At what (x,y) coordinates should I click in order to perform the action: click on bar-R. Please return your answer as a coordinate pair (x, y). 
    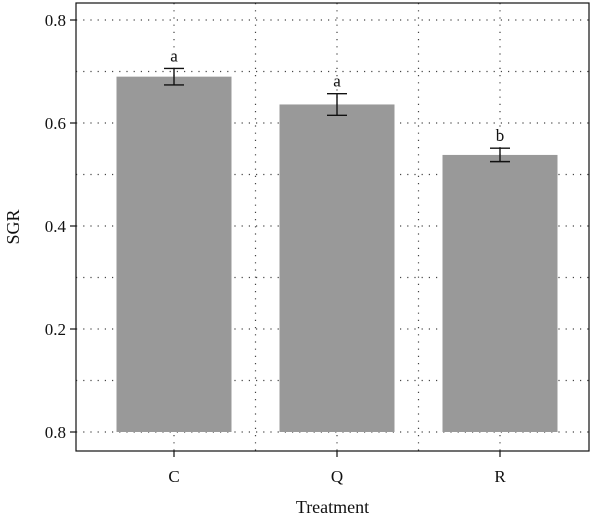
    Looking at the image, I should click on (500, 293).